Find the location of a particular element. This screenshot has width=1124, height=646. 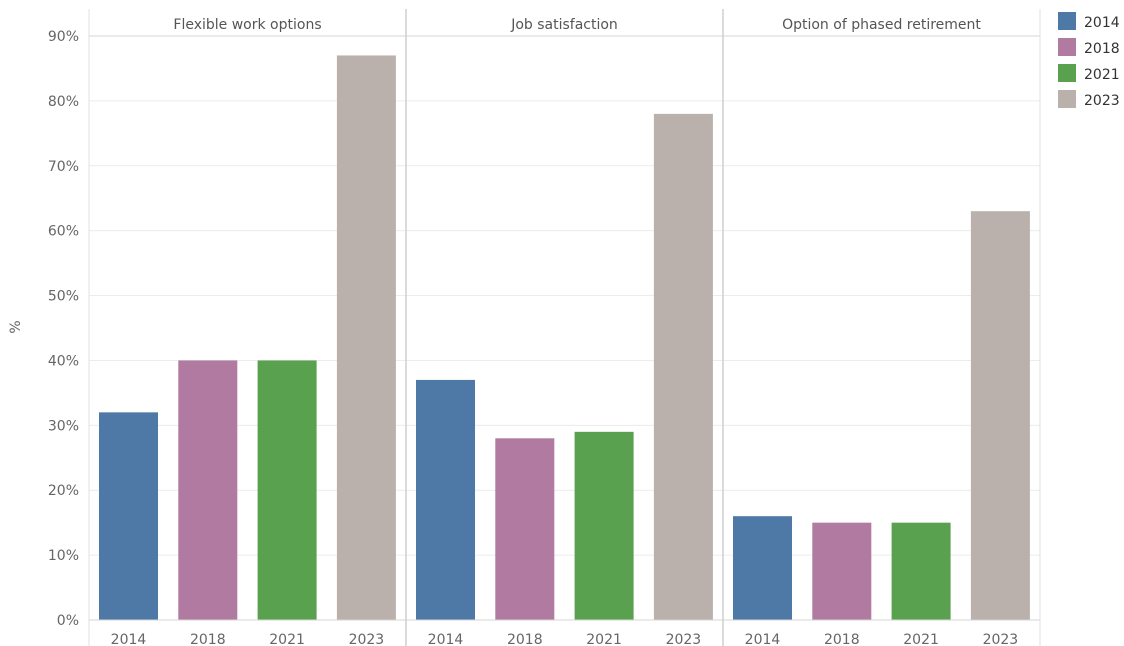

y-tick-label: 20% is located at coordinates (63, 491).